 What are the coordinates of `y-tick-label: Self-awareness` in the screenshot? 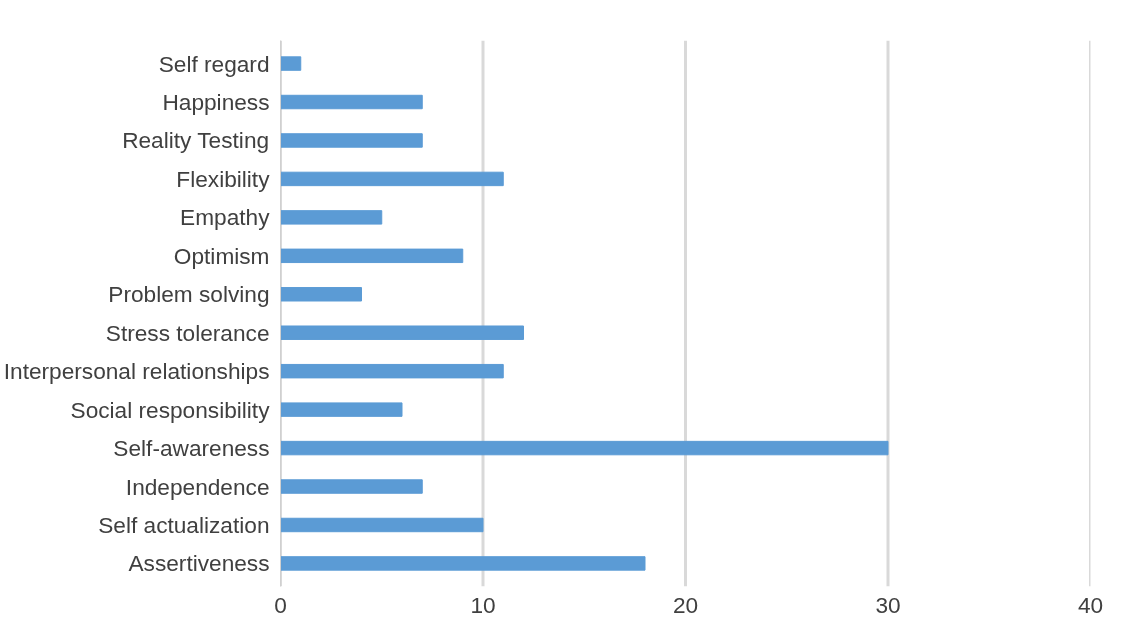 It's located at (191, 448).